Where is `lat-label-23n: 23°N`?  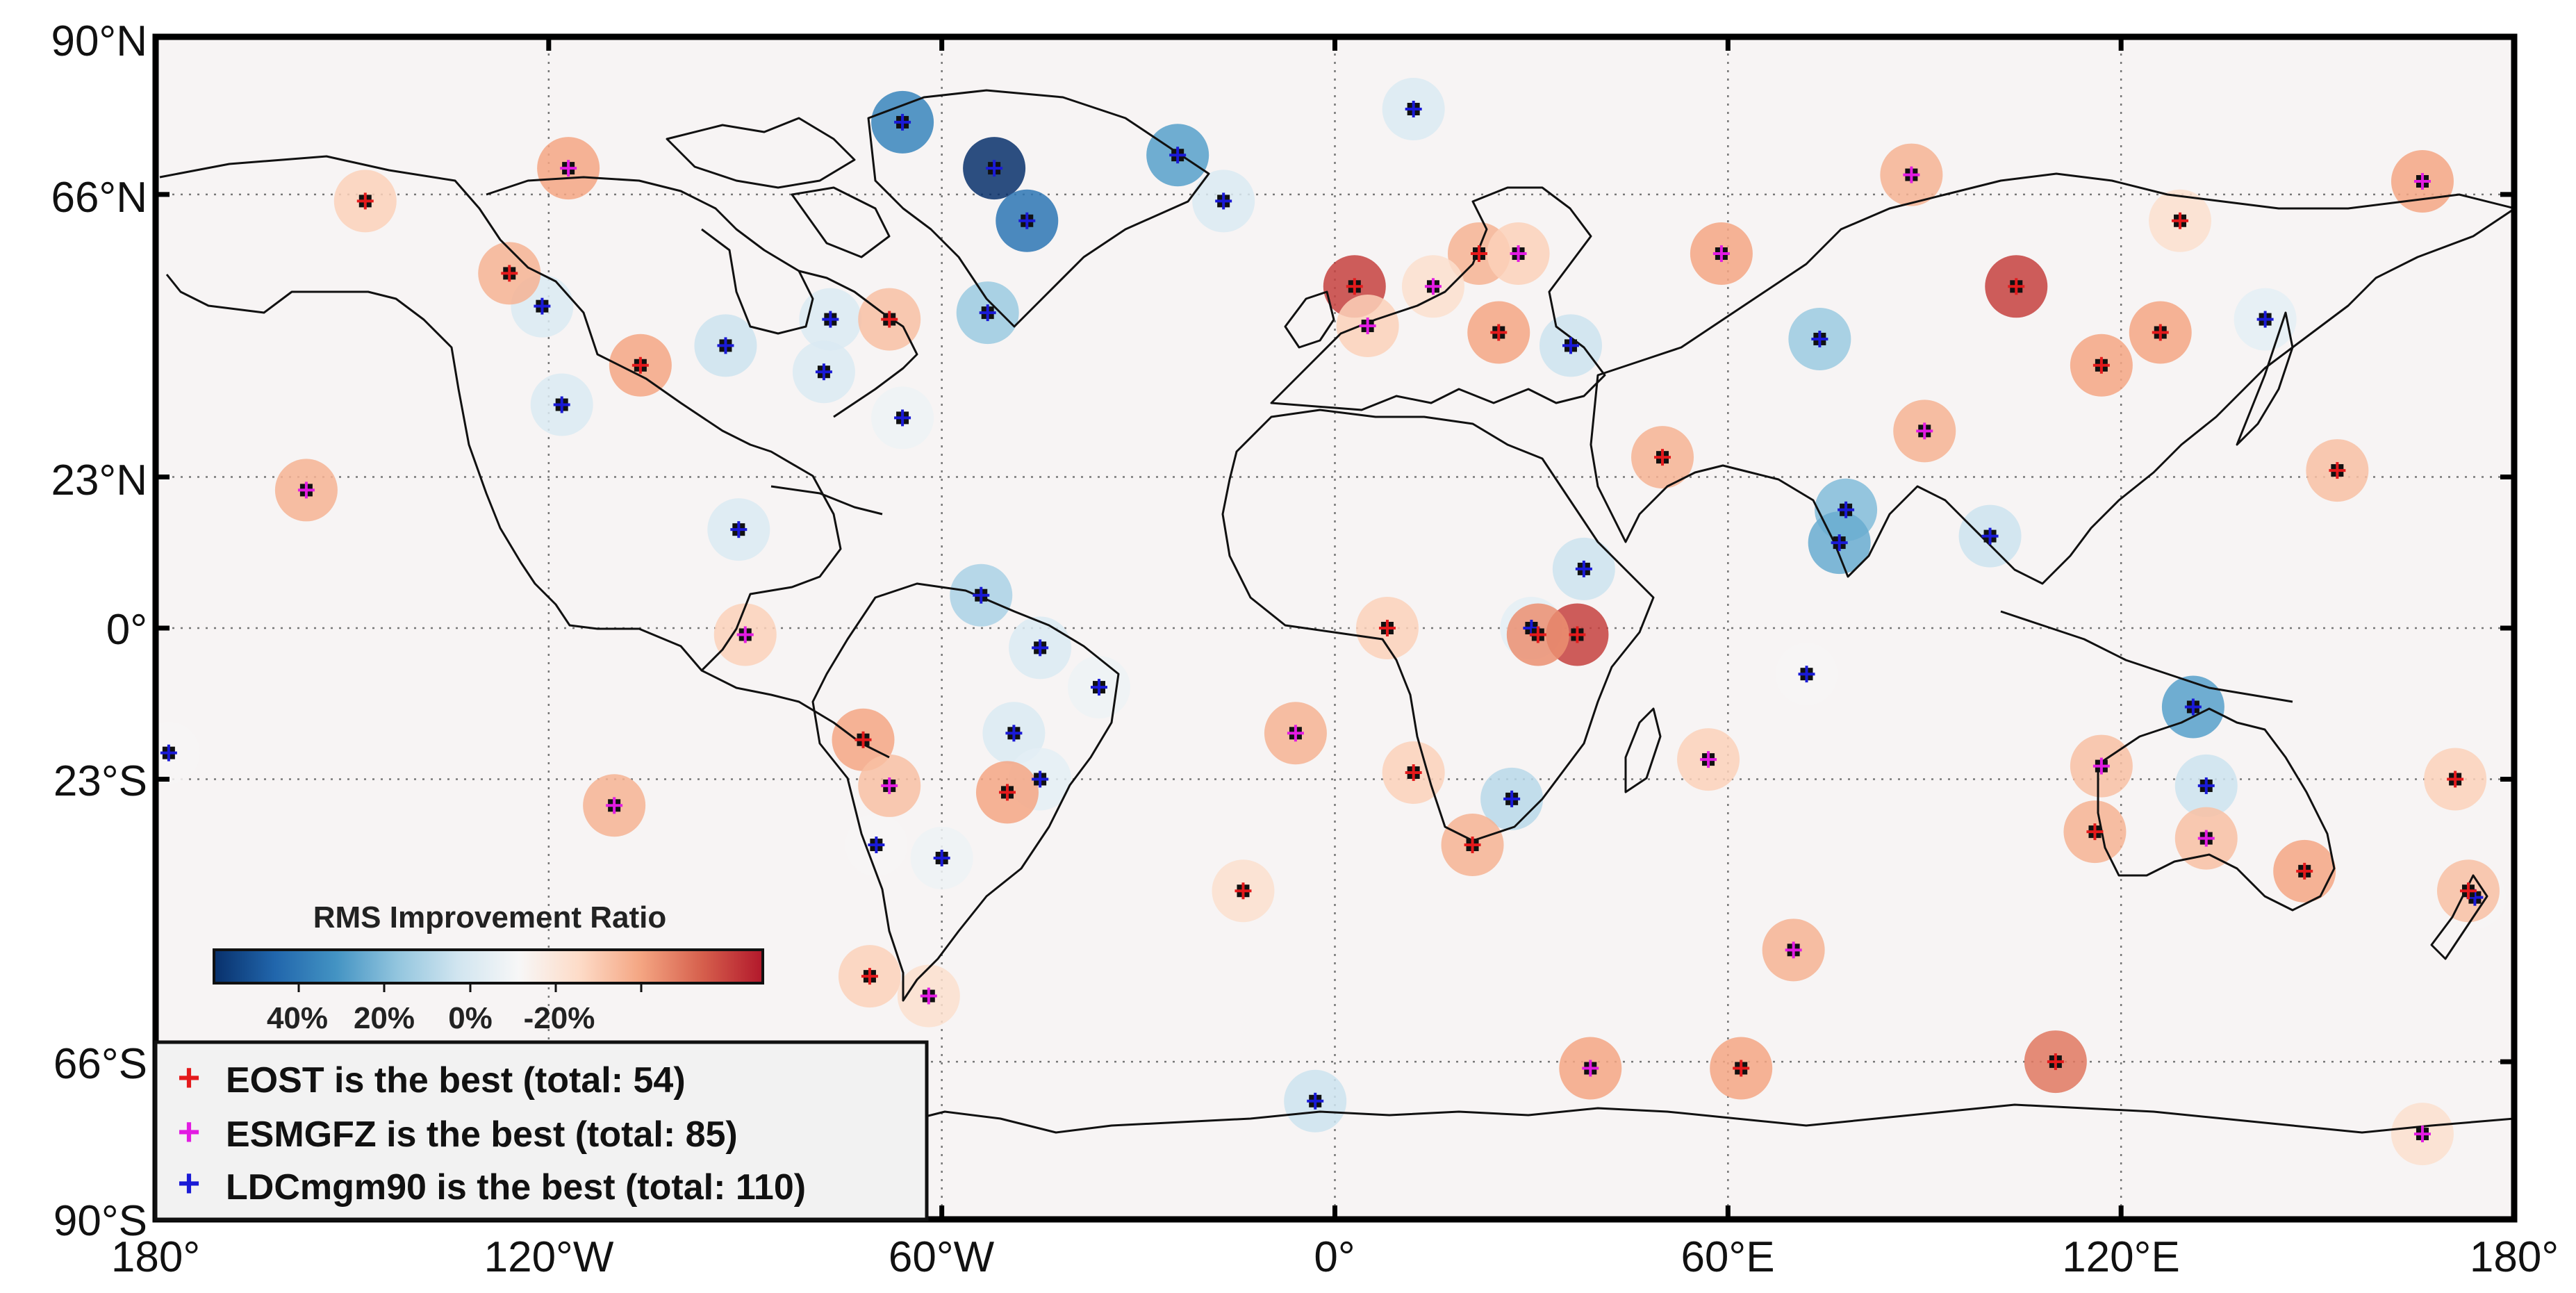 lat-label-23n: 23°N is located at coordinates (99, 480).